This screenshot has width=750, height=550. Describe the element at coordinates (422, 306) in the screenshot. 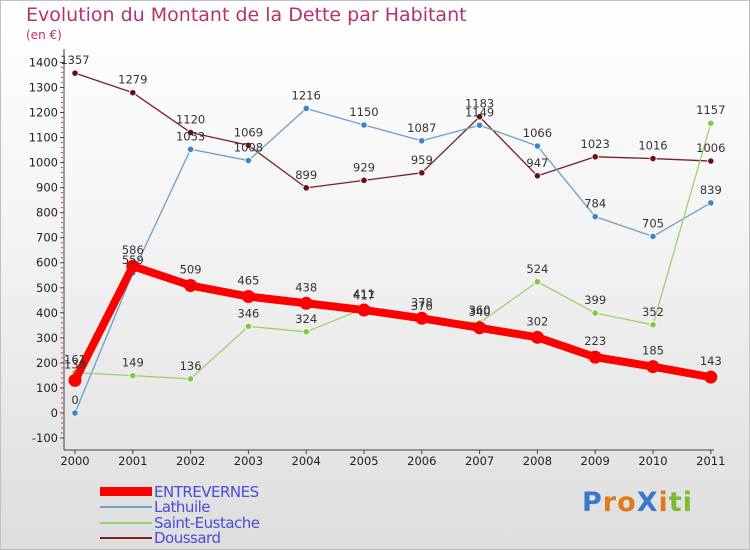

I see `data-label: 376` at that location.